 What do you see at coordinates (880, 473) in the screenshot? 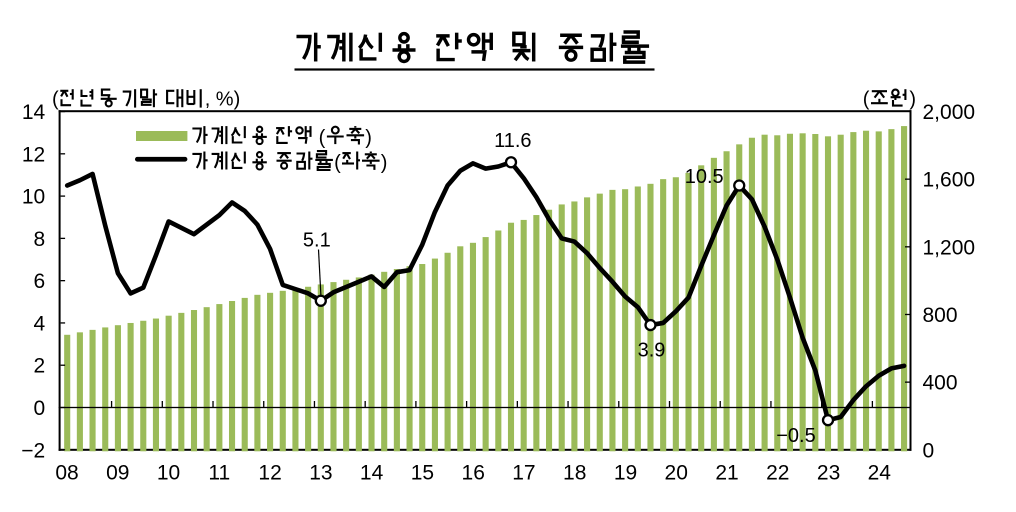
I see `svg-text: 24` at bounding box center [880, 473].